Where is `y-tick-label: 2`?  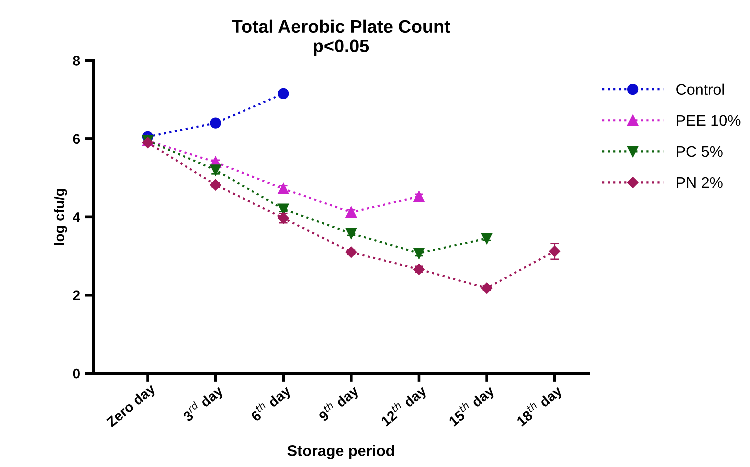 y-tick-label: 2 is located at coordinates (76, 295).